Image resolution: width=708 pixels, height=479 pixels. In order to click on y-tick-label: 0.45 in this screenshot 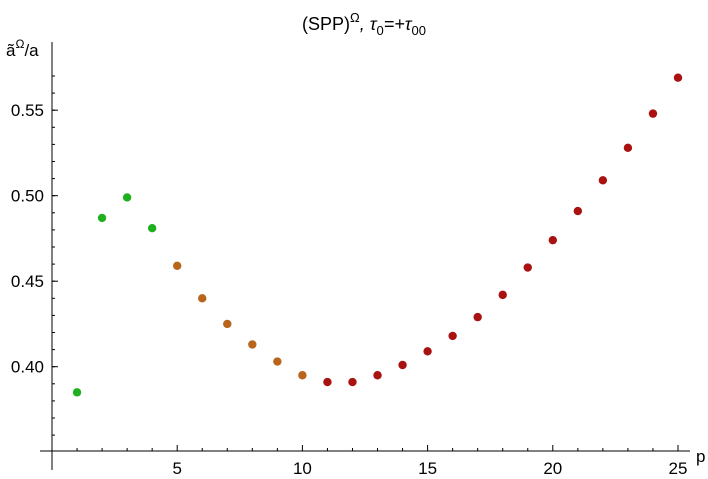, I will do `click(27, 281)`.